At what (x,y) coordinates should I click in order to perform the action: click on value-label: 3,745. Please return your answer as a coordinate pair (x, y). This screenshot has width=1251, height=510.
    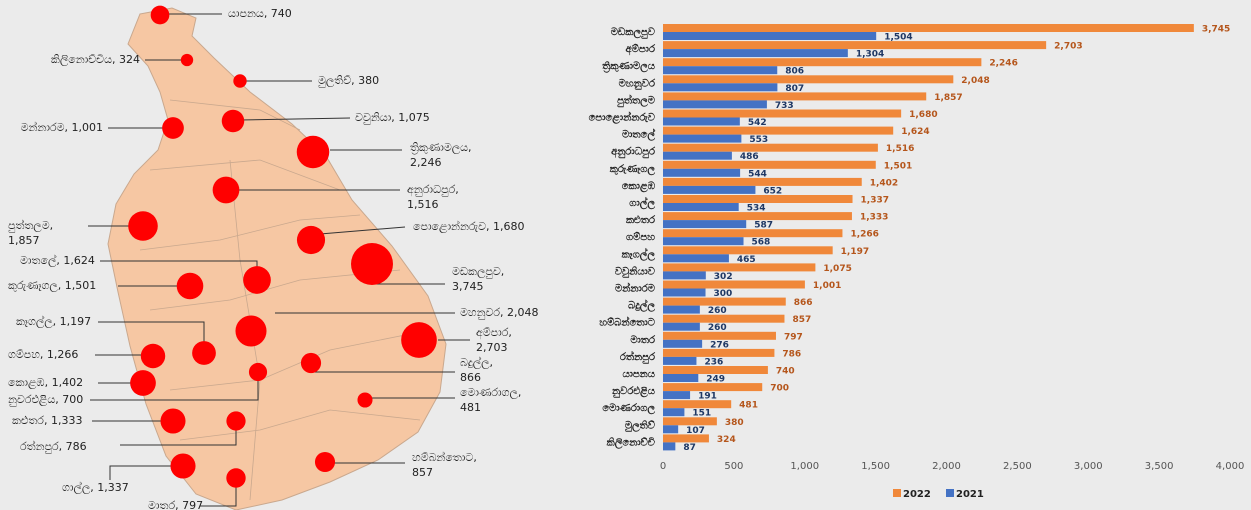
    Looking at the image, I should click on (1216, 30).